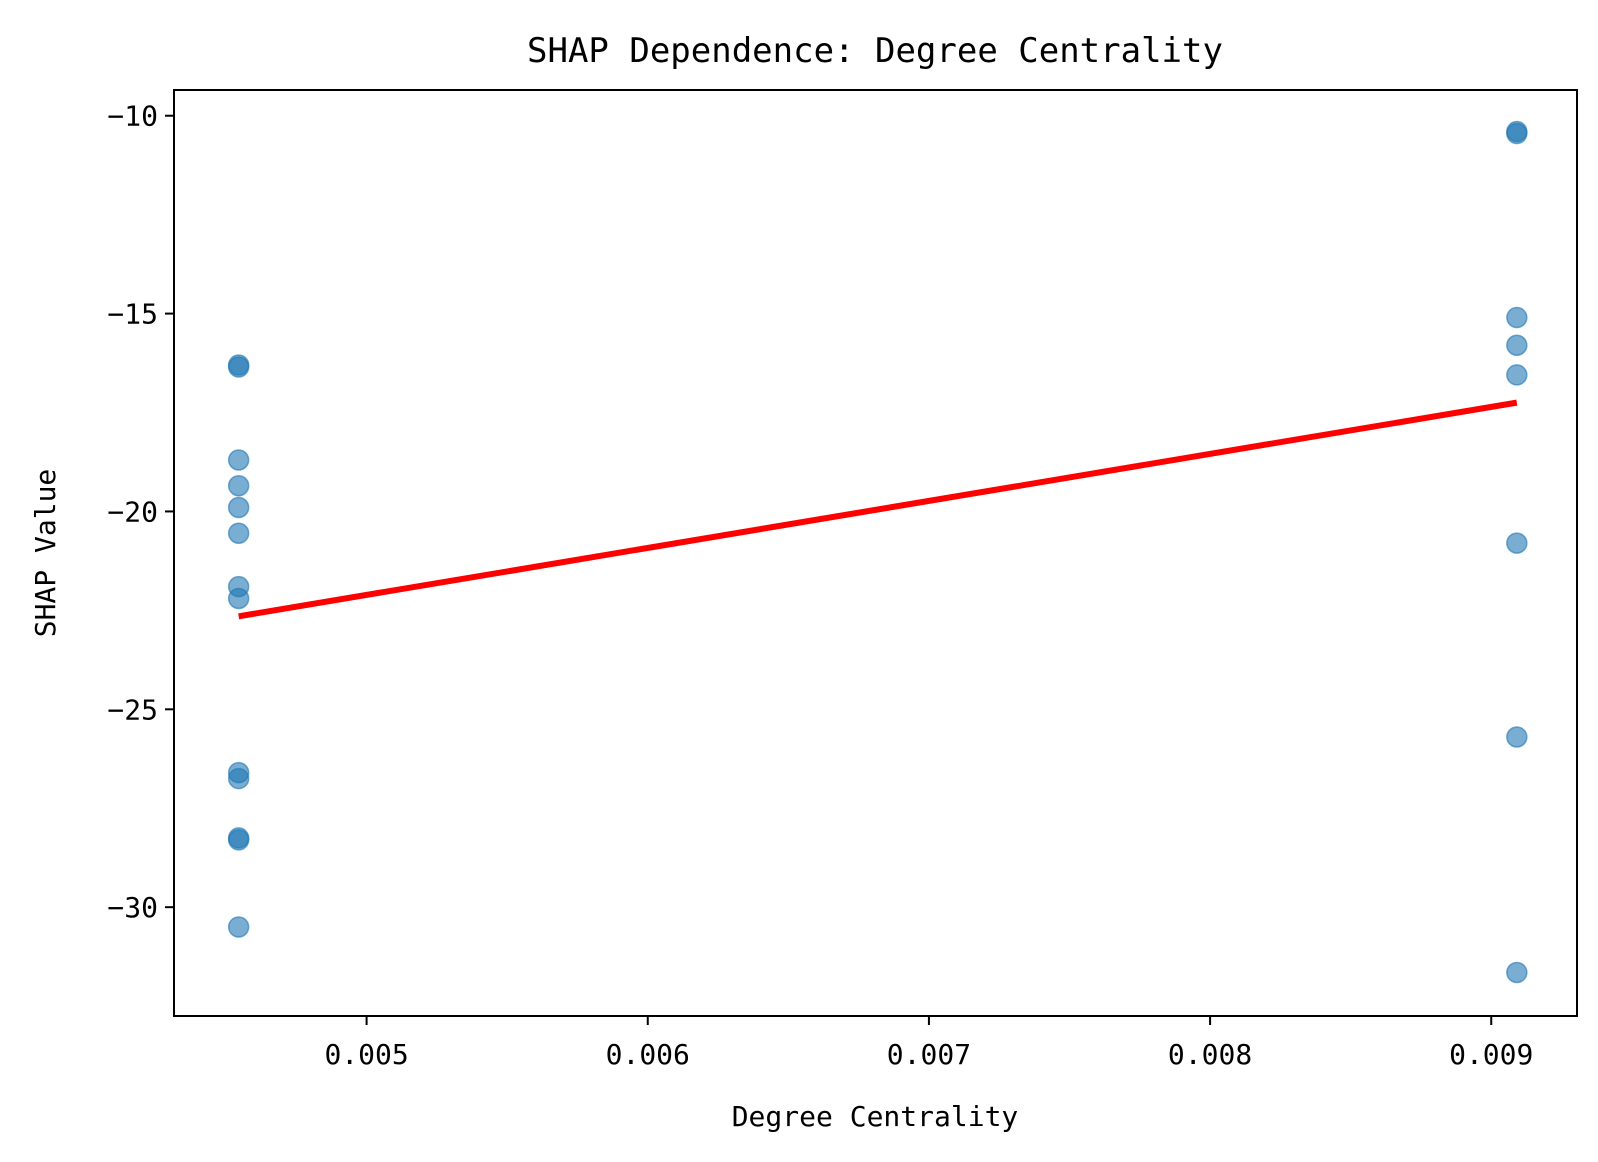 This screenshot has width=1598, height=1162. I want to click on y-tick-label: −10, so click(132, 116).